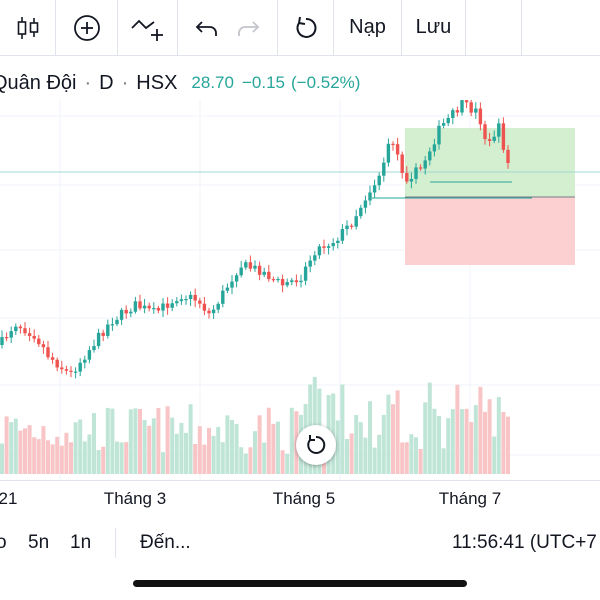  What do you see at coordinates (300, 583) in the screenshot?
I see `home-indicator` at bounding box center [300, 583].